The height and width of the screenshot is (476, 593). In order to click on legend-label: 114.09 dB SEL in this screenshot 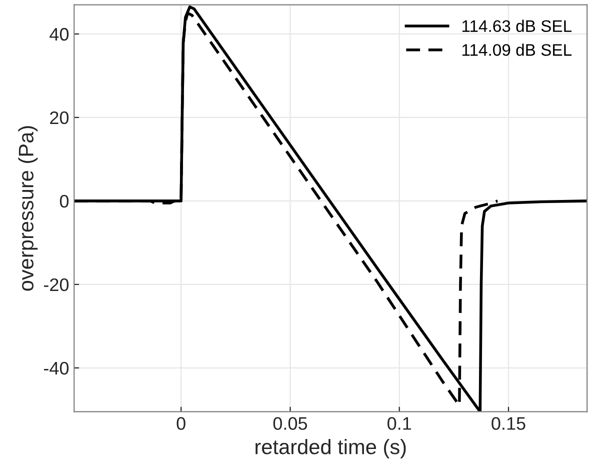, I will do `click(517, 50)`.